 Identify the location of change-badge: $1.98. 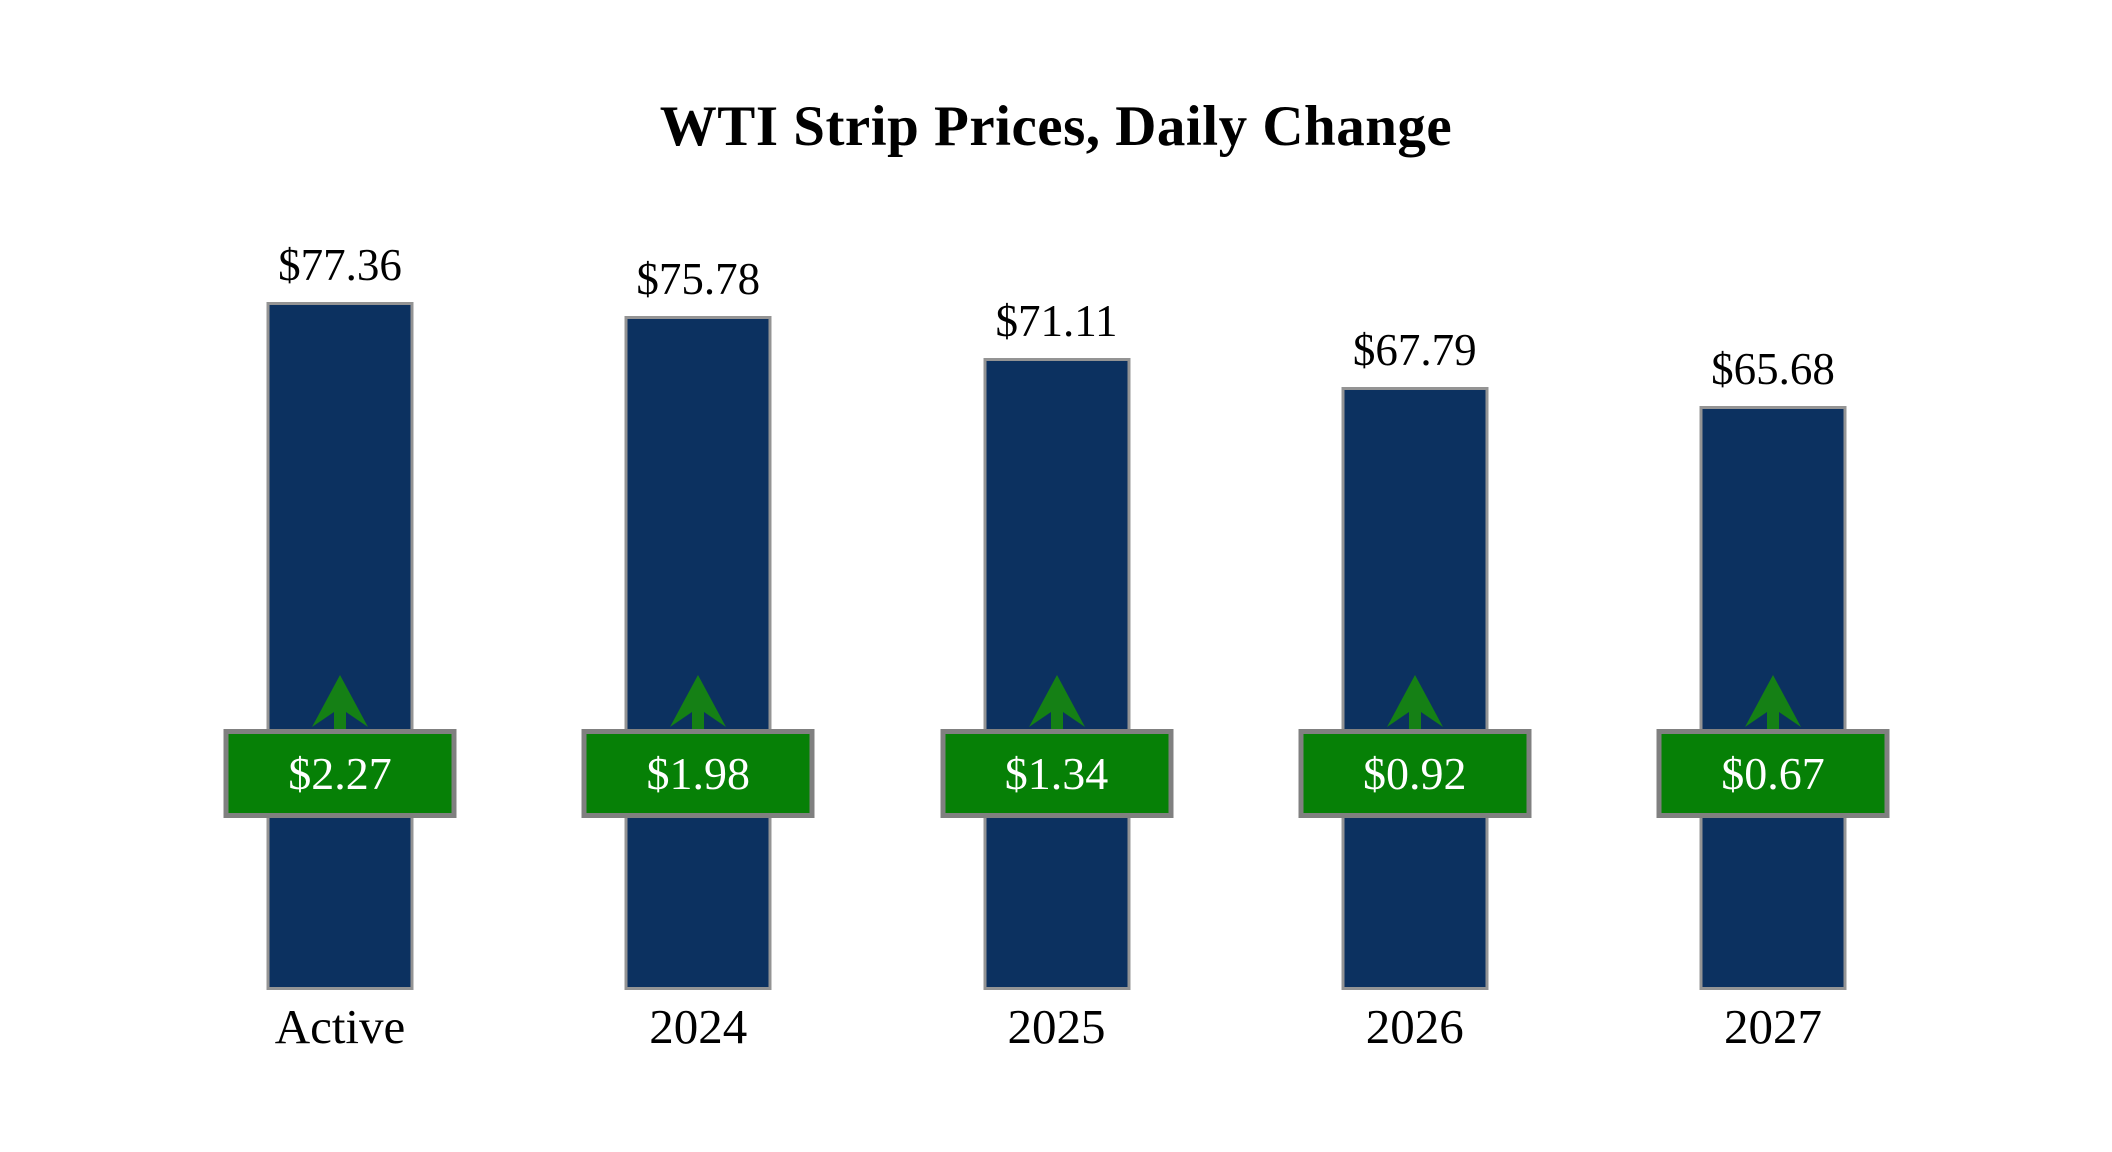
(698, 773).